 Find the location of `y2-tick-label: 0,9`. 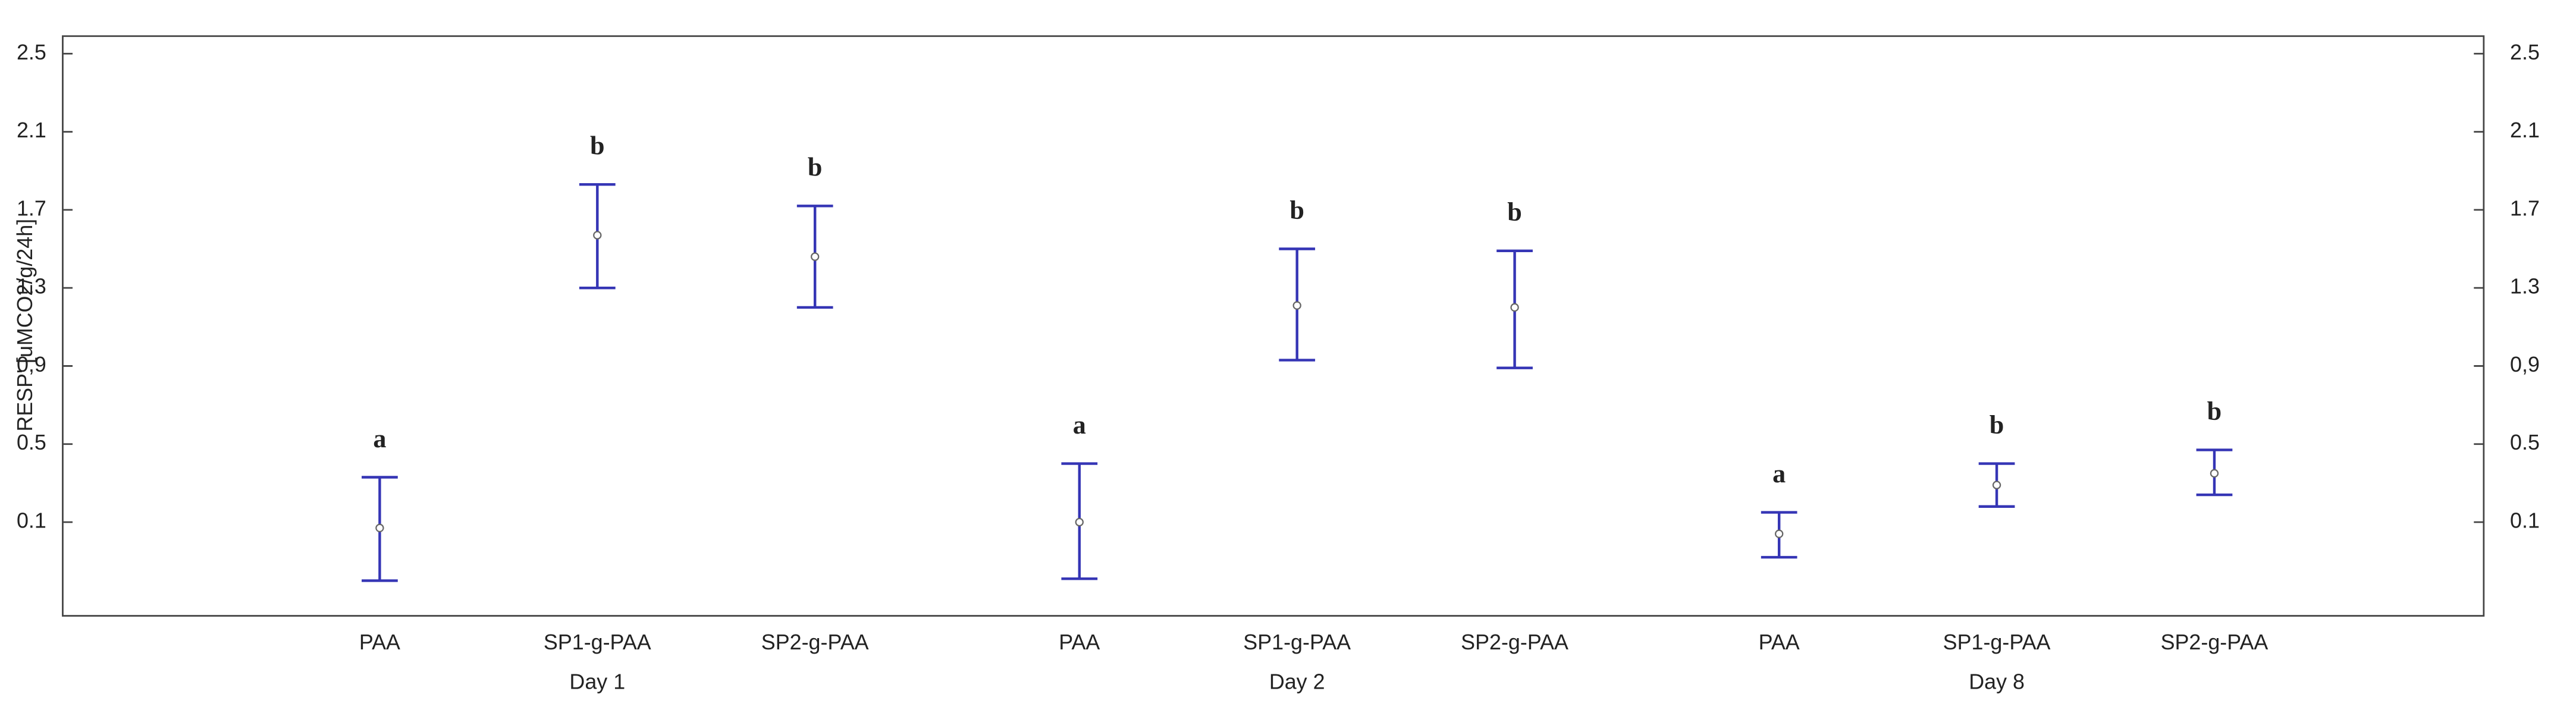

y2-tick-label: 0,9 is located at coordinates (2525, 364).